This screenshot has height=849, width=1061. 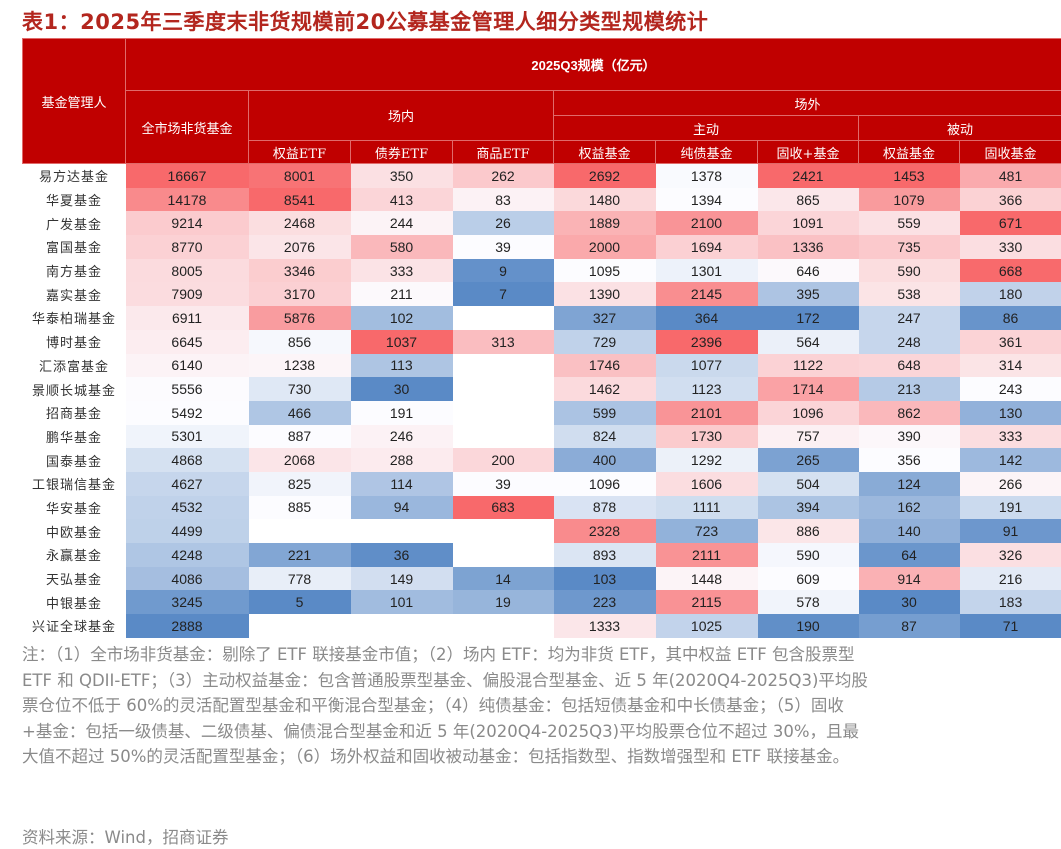 I want to click on value-cell: 4499, so click(x=187, y=531).